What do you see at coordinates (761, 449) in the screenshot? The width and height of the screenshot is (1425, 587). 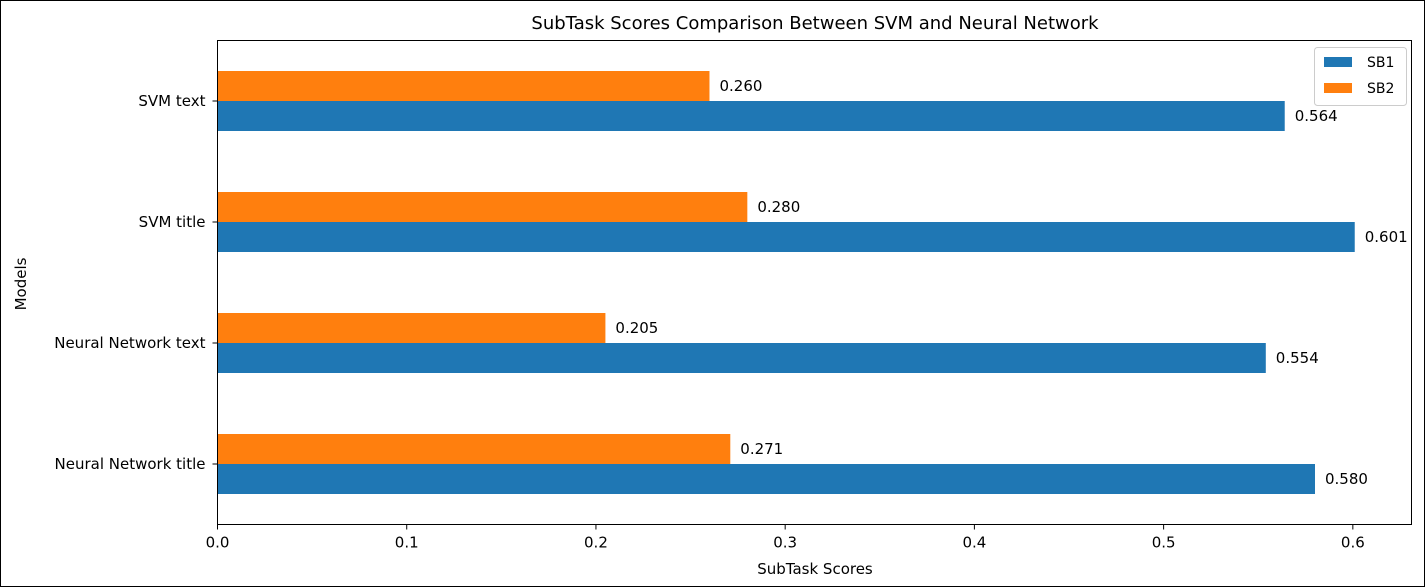 I see `data-label-sb2-neural-network-title: 0.271` at bounding box center [761, 449].